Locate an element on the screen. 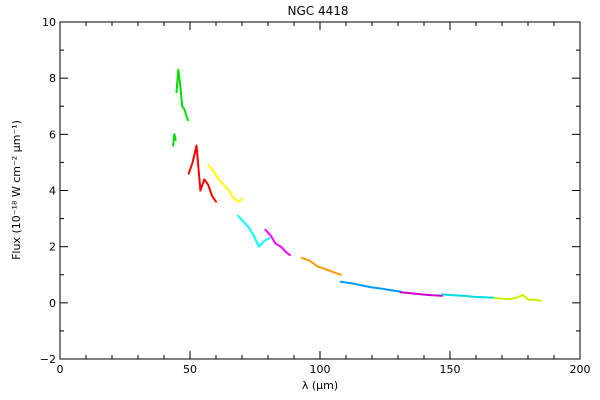 The image size is (600, 400). y-tick-label: 10 is located at coordinates (49, 22).